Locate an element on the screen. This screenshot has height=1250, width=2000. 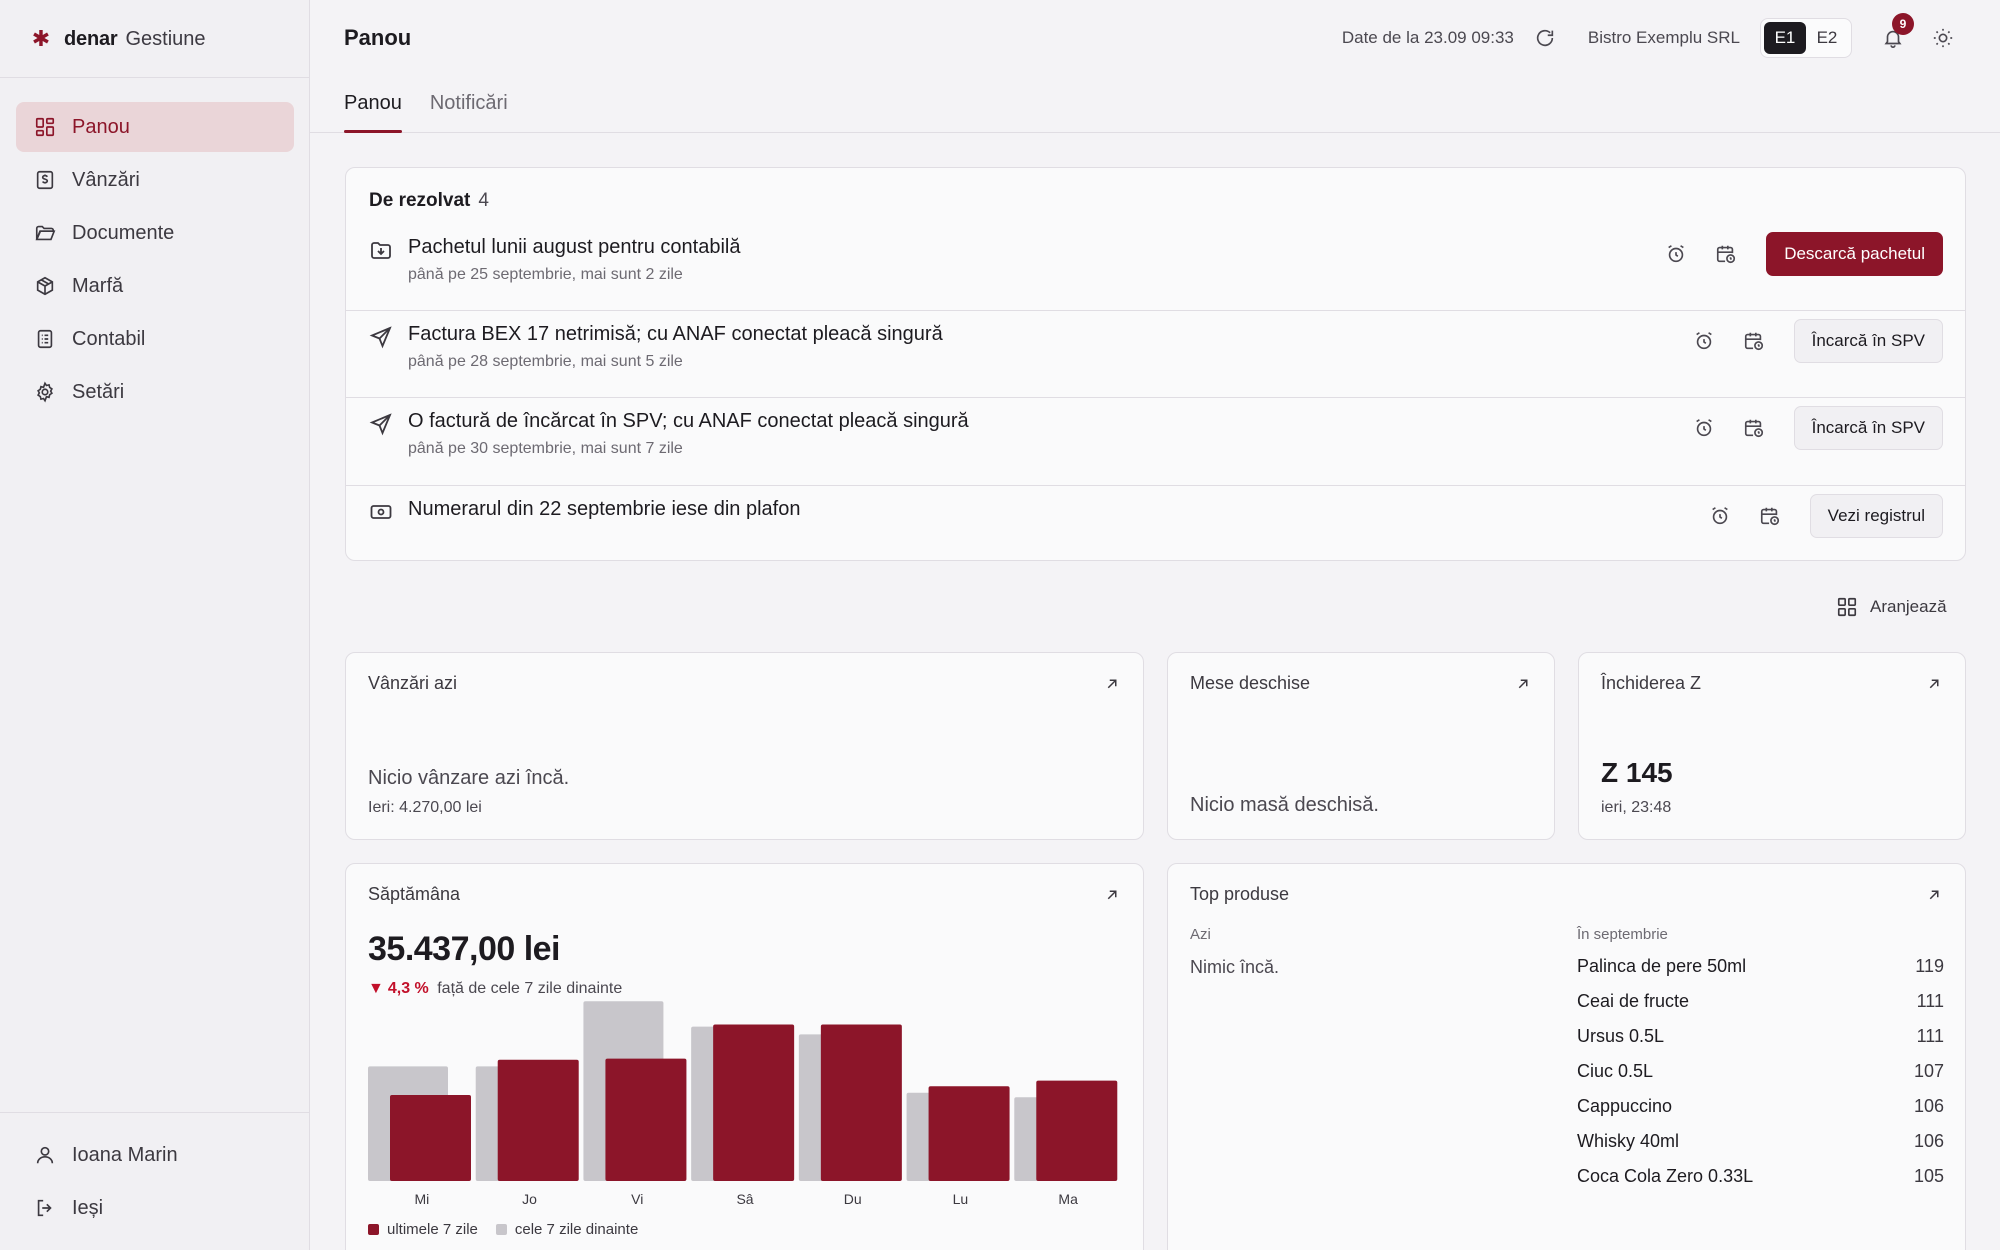
notifications-badge: 9 is located at coordinates (1903, 24).